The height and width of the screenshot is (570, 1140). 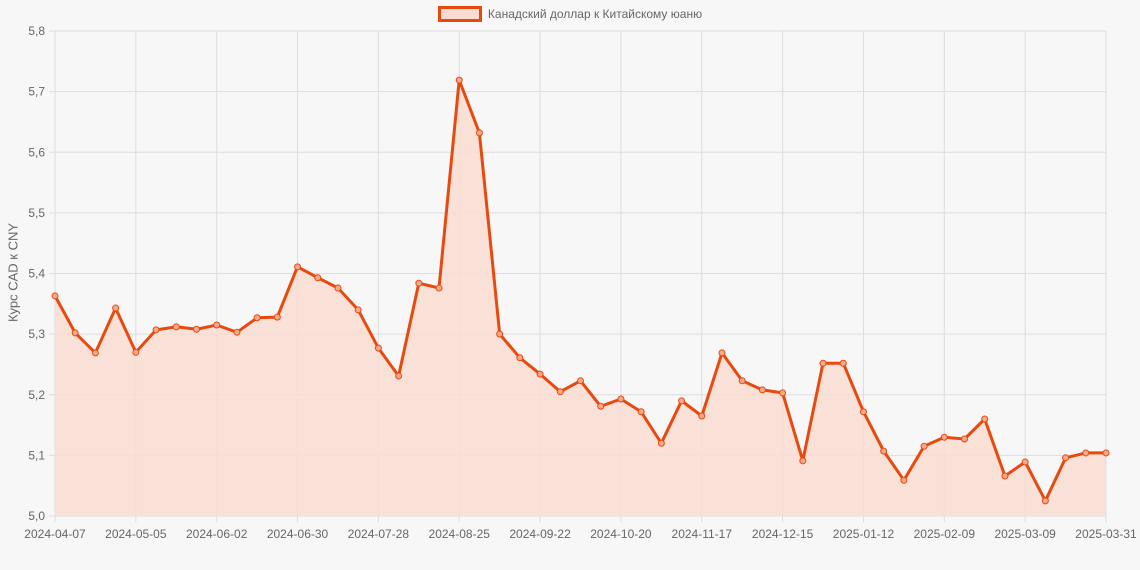 What do you see at coordinates (217, 534) in the screenshot?
I see `svg-text: 2024-06-02` at bounding box center [217, 534].